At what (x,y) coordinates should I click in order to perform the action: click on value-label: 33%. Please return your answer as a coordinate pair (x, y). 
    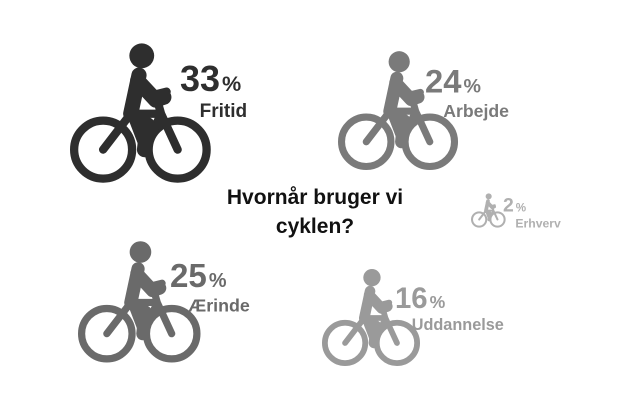
    Looking at the image, I should click on (210, 78).